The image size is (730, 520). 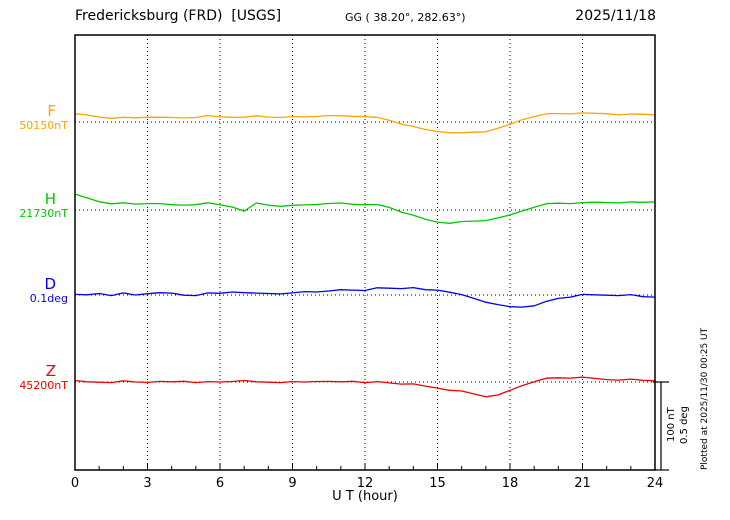 What do you see at coordinates (35, 117) in the screenshot?
I see `channel-label-F: F 50150nT` at bounding box center [35, 117].